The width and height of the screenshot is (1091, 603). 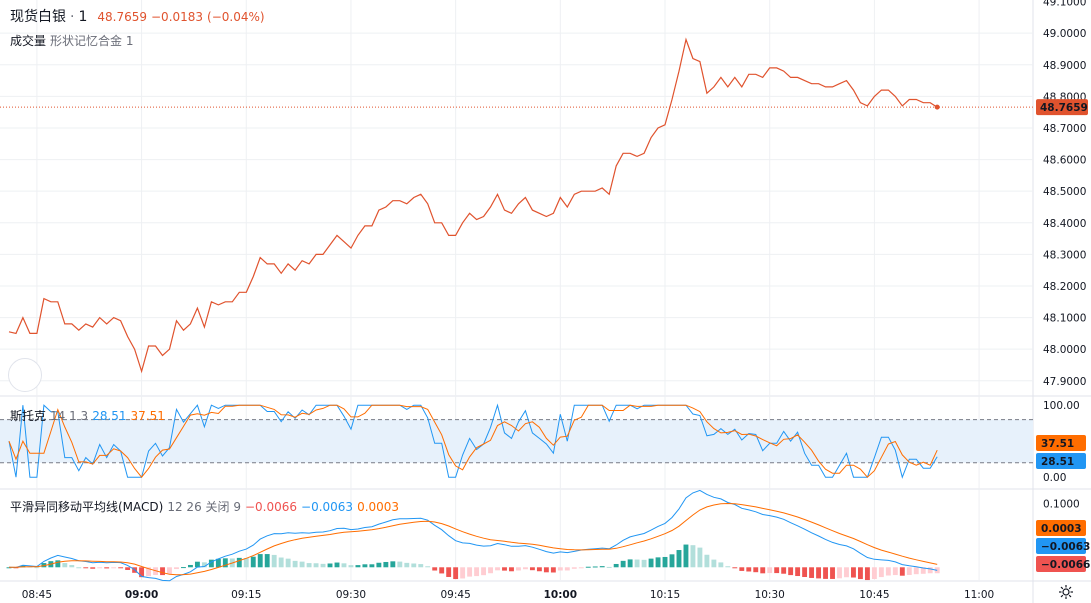 What do you see at coordinates (83, 17) in the screenshot?
I see `interval-label: 1` at bounding box center [83, 17].